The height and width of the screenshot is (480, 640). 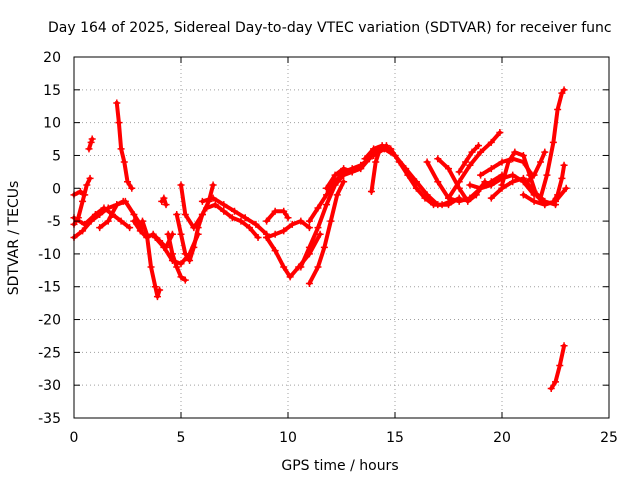 I want to click on y-axis-label: SDTVAR / TECUs, so click(x=14, y=238).